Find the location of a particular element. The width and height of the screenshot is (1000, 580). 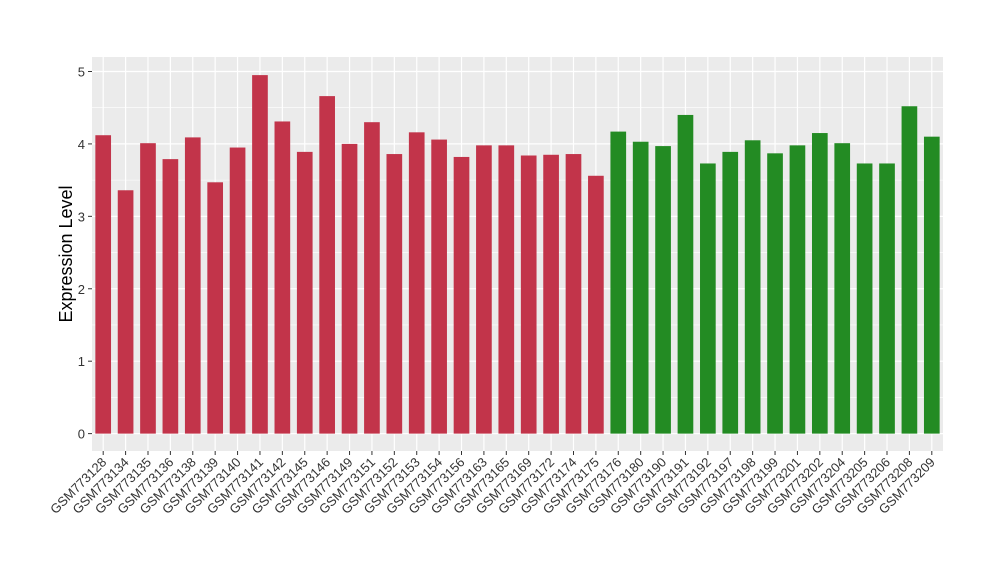

bar-GSM773139 is located at coordinates (215, 308).